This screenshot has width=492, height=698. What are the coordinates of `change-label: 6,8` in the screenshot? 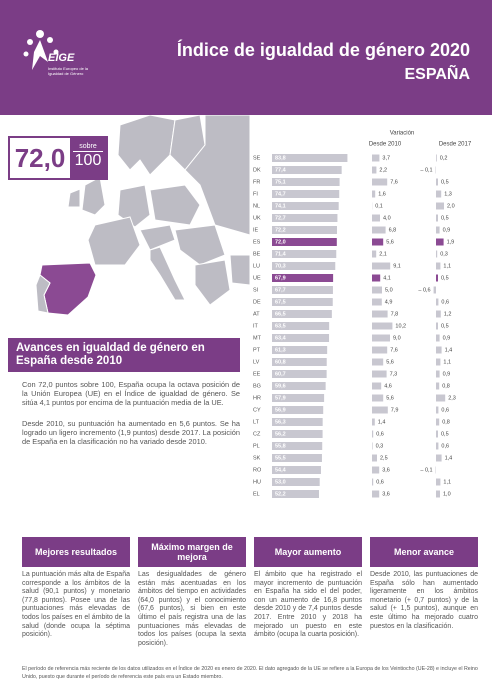 It's located at (393, 230).